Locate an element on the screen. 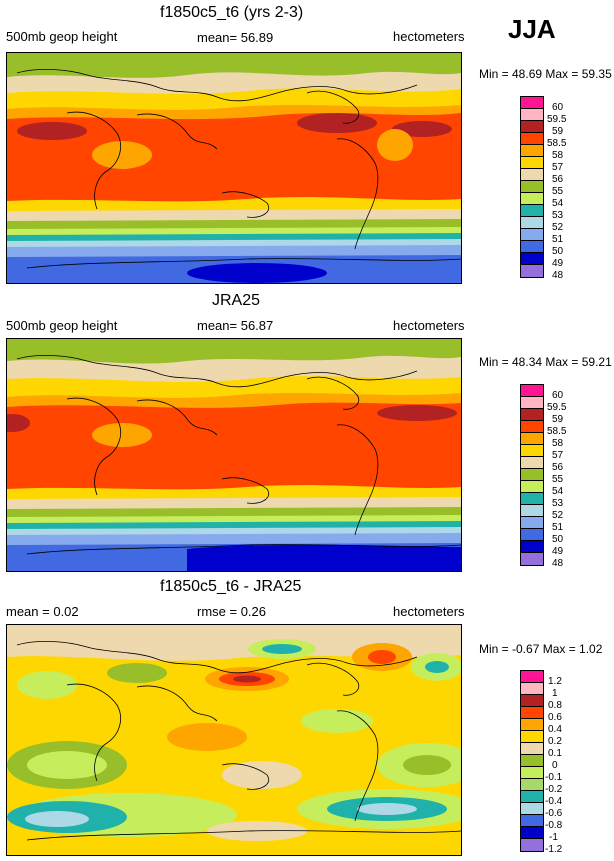 Image resolution: width=614 pixels, height=861 pixels. panel1-colorbar is located at coordinates (532, 187).